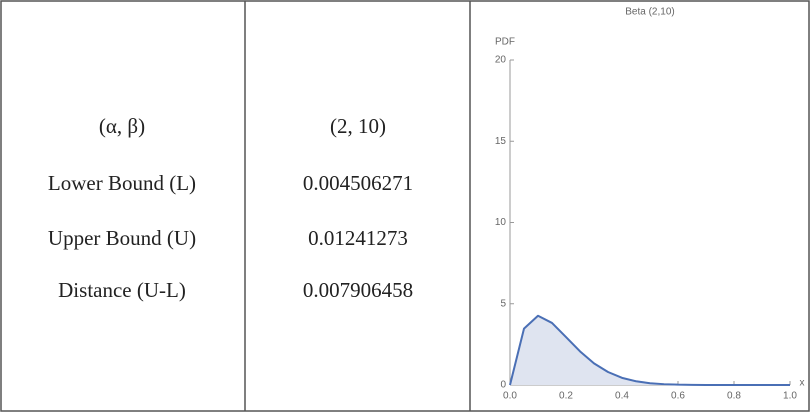 The image size is (810, 412). Describe the element at coordinates (122, 290) in the screenshot. I see `row-label: Distance (U-L)` at that location.